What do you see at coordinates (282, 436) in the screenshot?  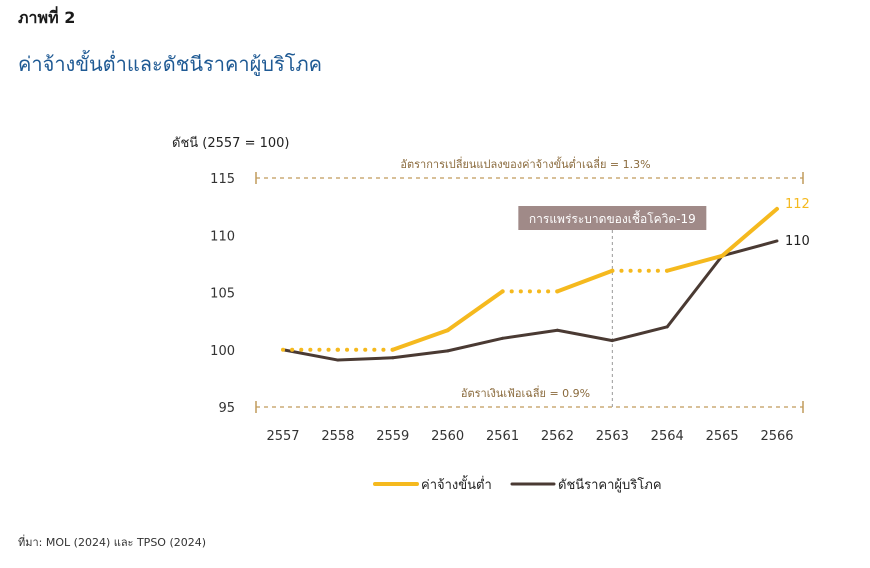 I see `x-tick-label: 2557` at bounding box center [282, 436].